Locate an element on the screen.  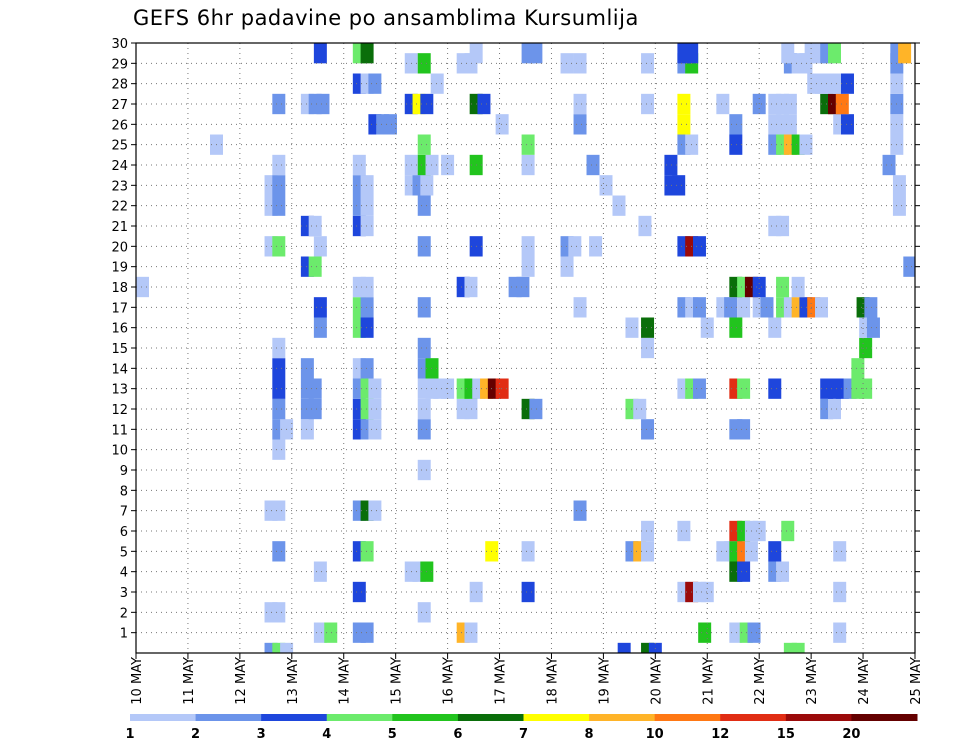
colorbar-label: 20 is located at coordinates (851, 734).